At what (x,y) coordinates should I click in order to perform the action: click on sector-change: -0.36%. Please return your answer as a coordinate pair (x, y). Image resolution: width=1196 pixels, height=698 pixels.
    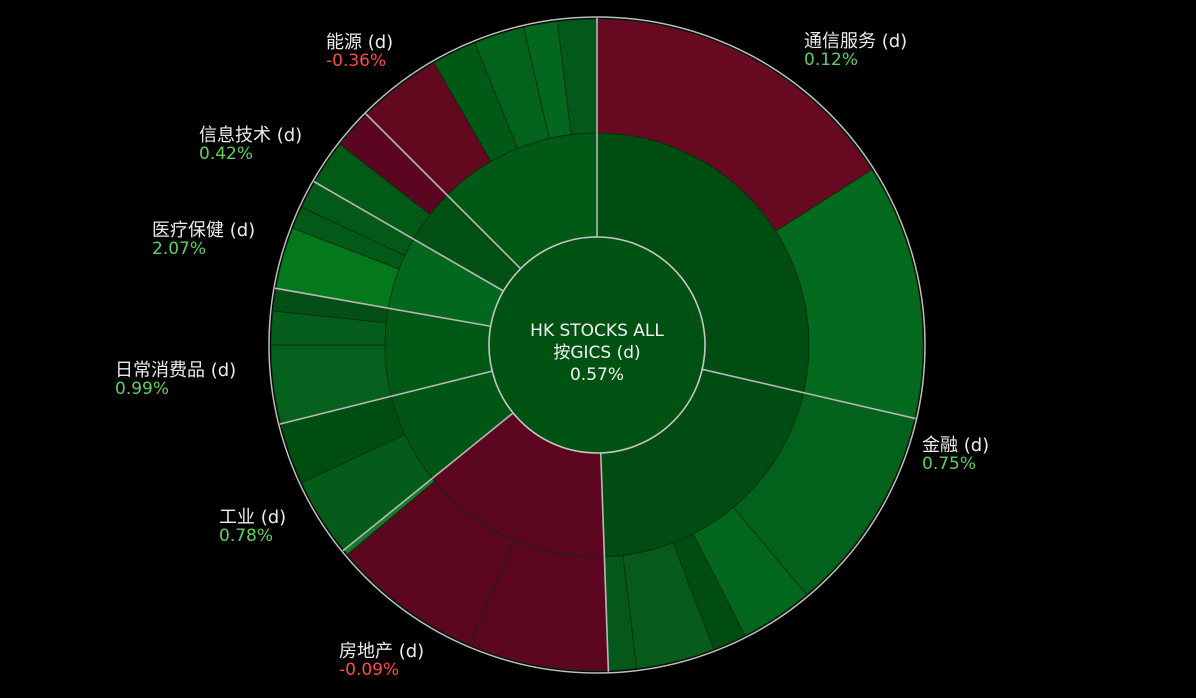
    Looking at the image, I should click on (356, 60).